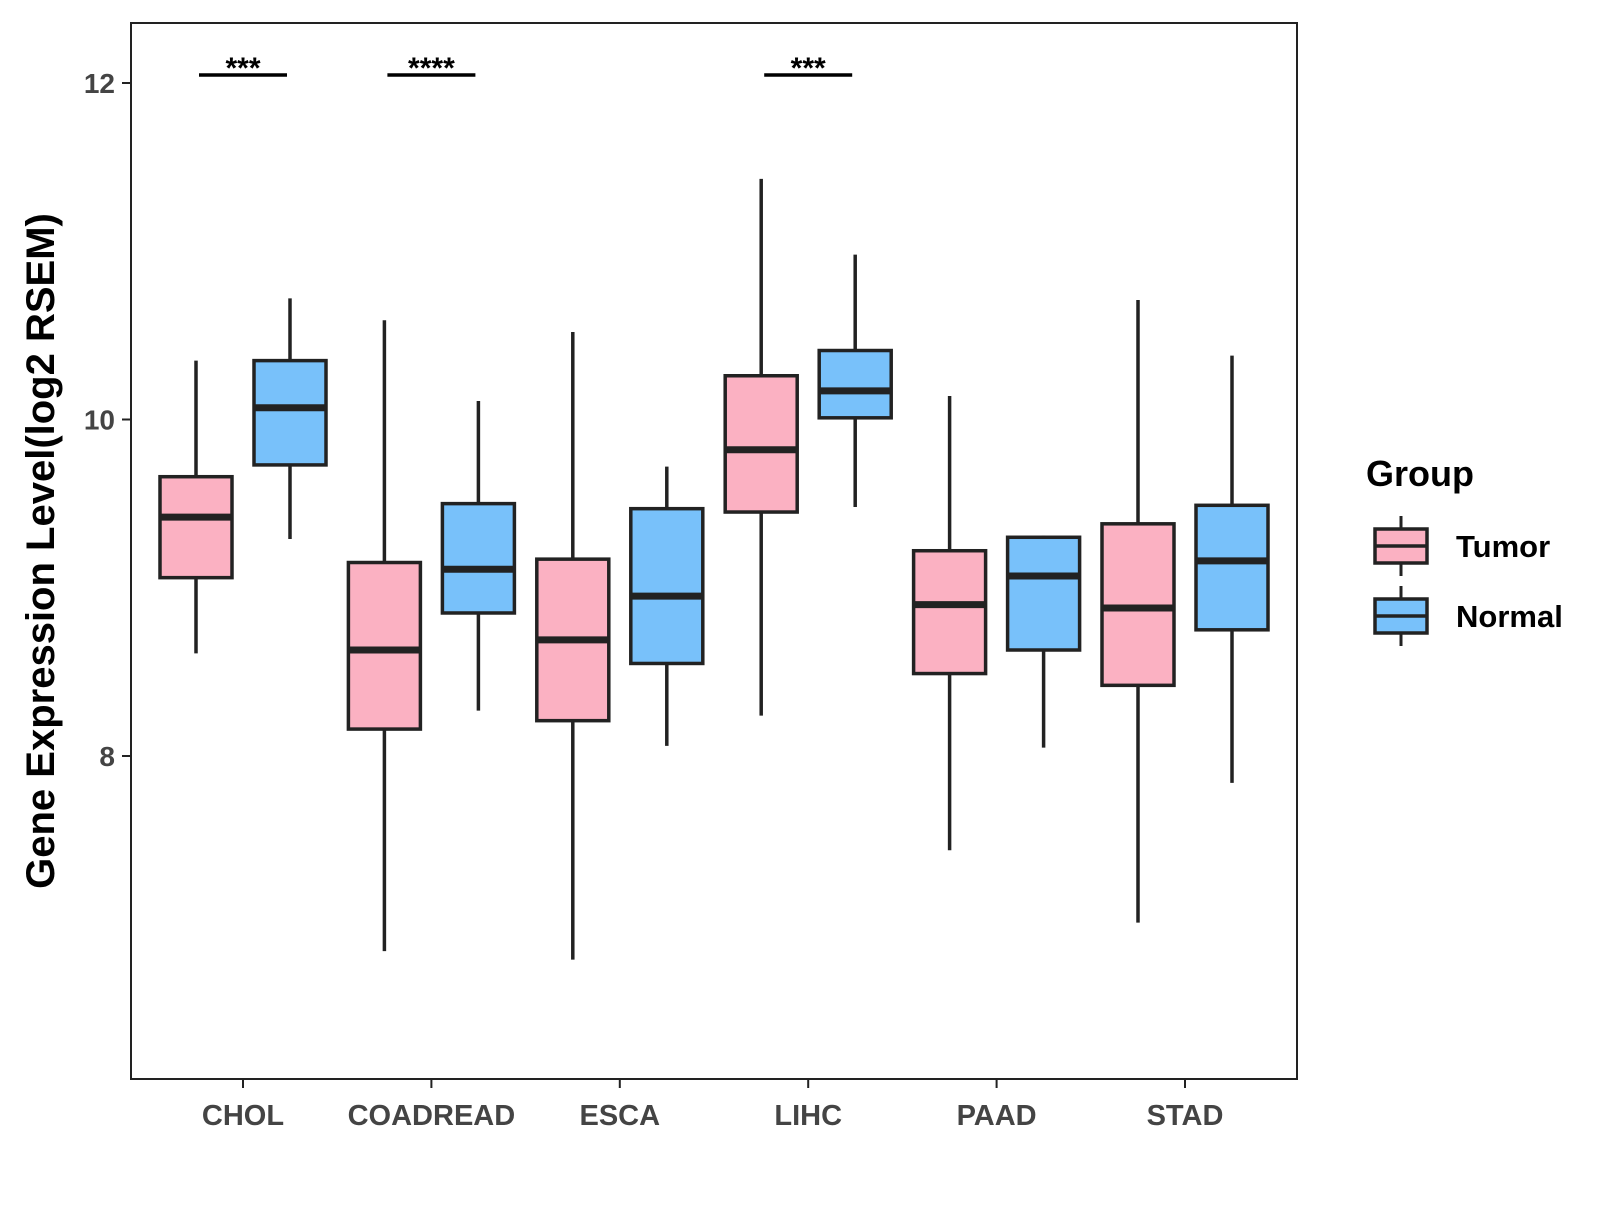 This screenshot has height=1205, width=1600. Describe the element at coordinates (243, 1116) in the screenshot. I see `x-tick-label-chol: CHOL` at that location.